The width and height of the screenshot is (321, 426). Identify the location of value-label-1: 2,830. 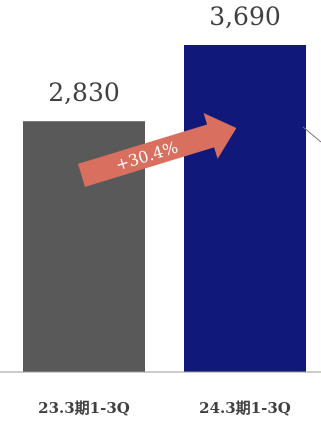
(84, 92).